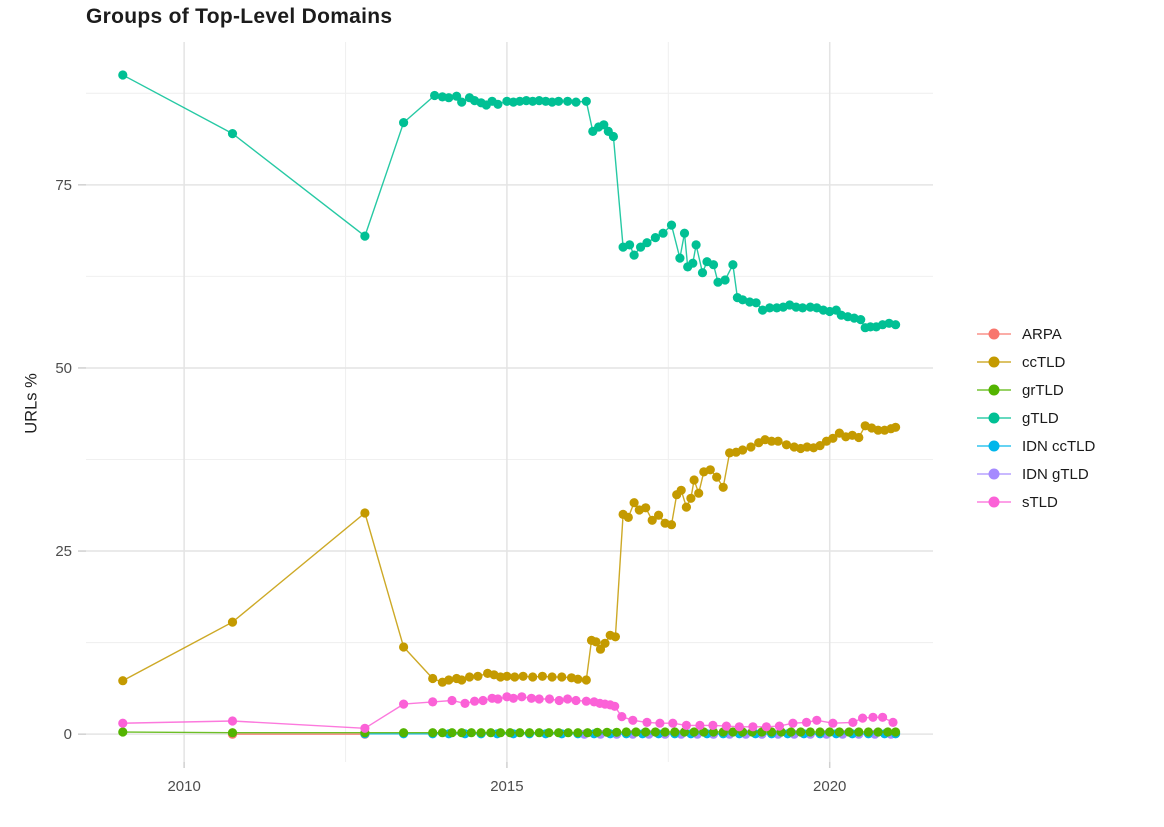 The image size is (1164, 827). What do you see at coordinates (1042, 334) in the screenshot?
I see `legend-label: ARPA` at bounding box center [1042, 334].